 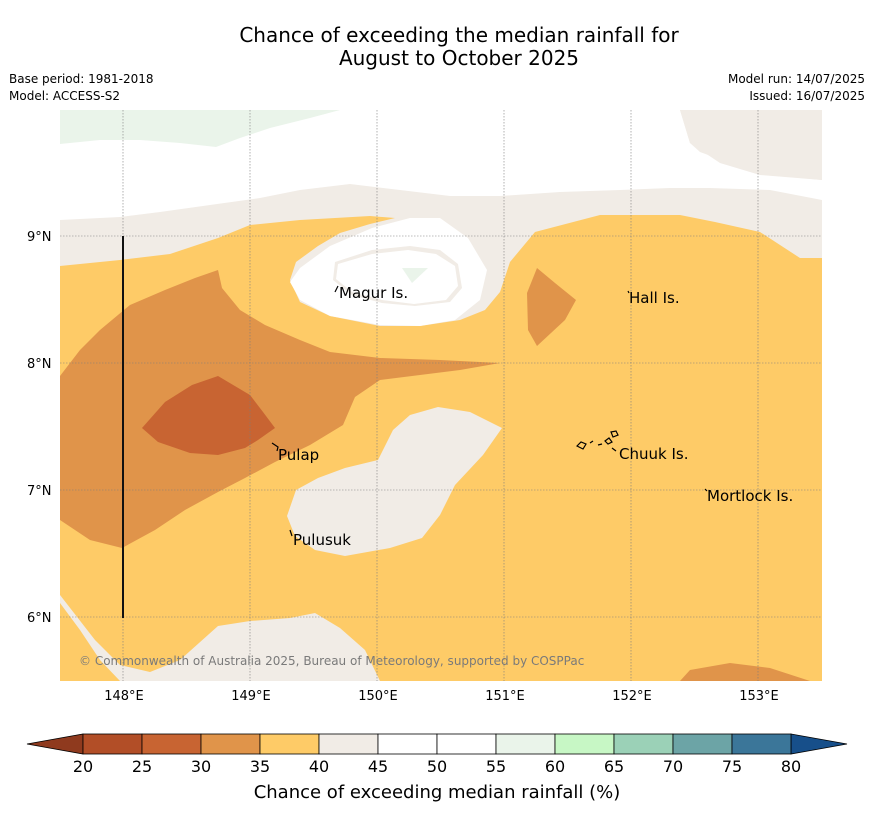 What do you see at coordinates (441, 696) in the screenshot?
I see `lon-tick-labels: 148°E 149°E 150°E 151°E 152°E 153°E` at bounding box center [441, 696].